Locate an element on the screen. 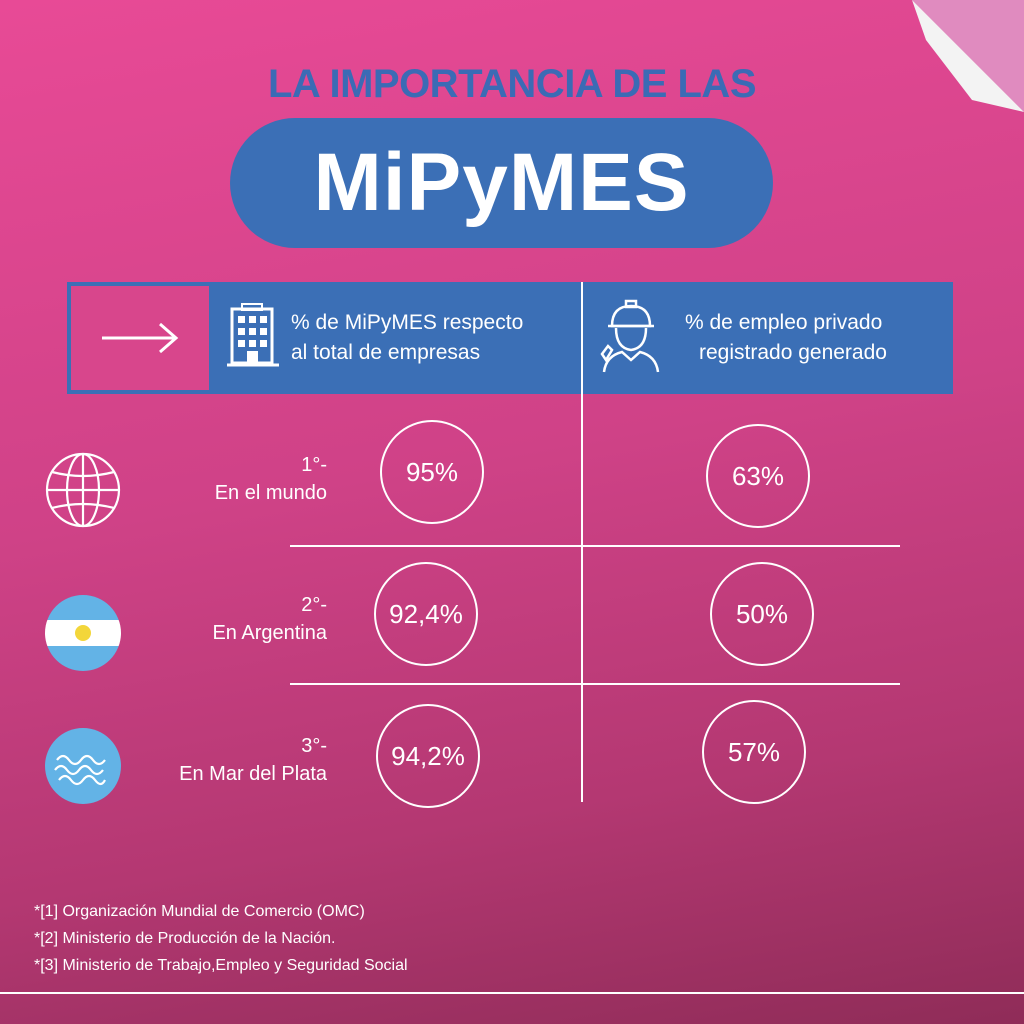  main-title: MiPyMES is located at coordinates (501, 182).